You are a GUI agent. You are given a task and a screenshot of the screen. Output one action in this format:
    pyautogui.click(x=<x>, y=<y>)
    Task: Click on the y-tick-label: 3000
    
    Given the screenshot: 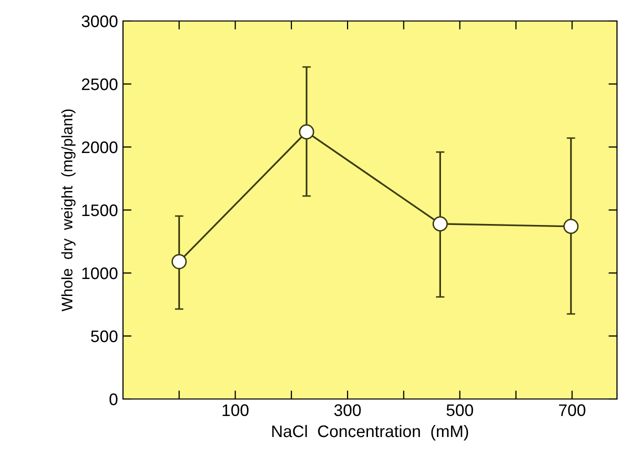 What is the action you would take?
    pyautogui.click(x=100, y=21)
    